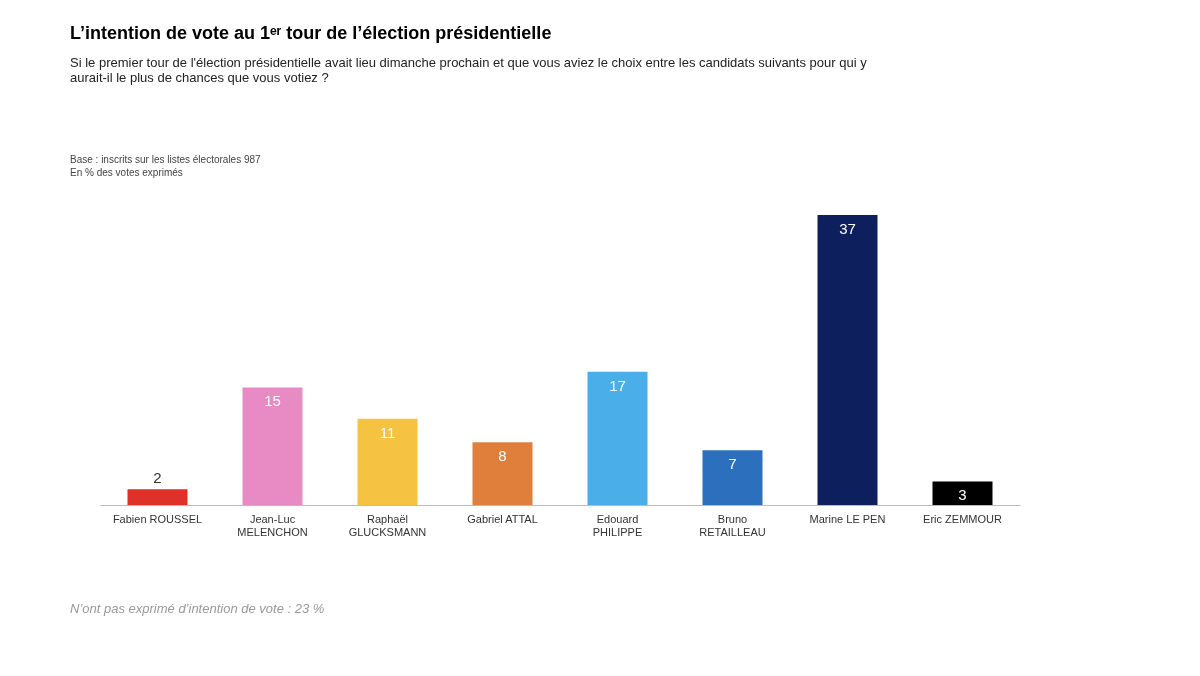 Image resolution: width=1200 pixels, height=676 pixels. Describe the element at coordinates (272, 525) in the screenshot. I see `x-tick-label: Jean-Luc MELENCHON` at that location.